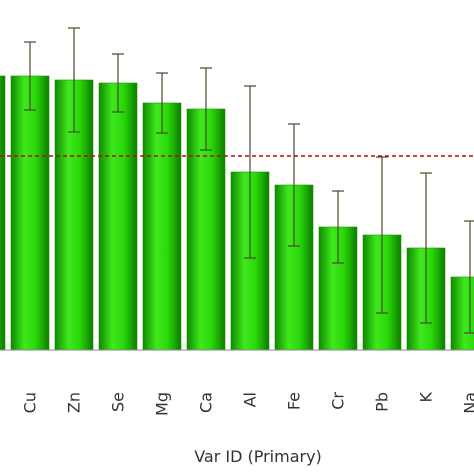 The height and width of the screenshot is (474, 474). Describe the element at coordinates (250, 399) in the screenshot. I see `x-tick-label: Al` at that location.